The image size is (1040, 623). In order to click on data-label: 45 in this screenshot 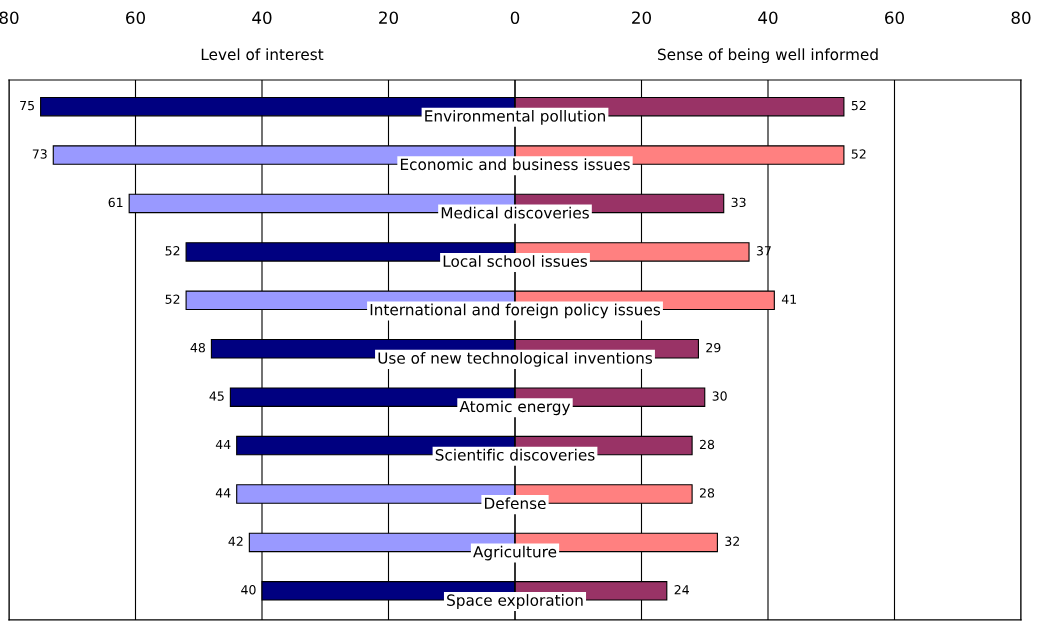, I will do `click(216, 396)`.